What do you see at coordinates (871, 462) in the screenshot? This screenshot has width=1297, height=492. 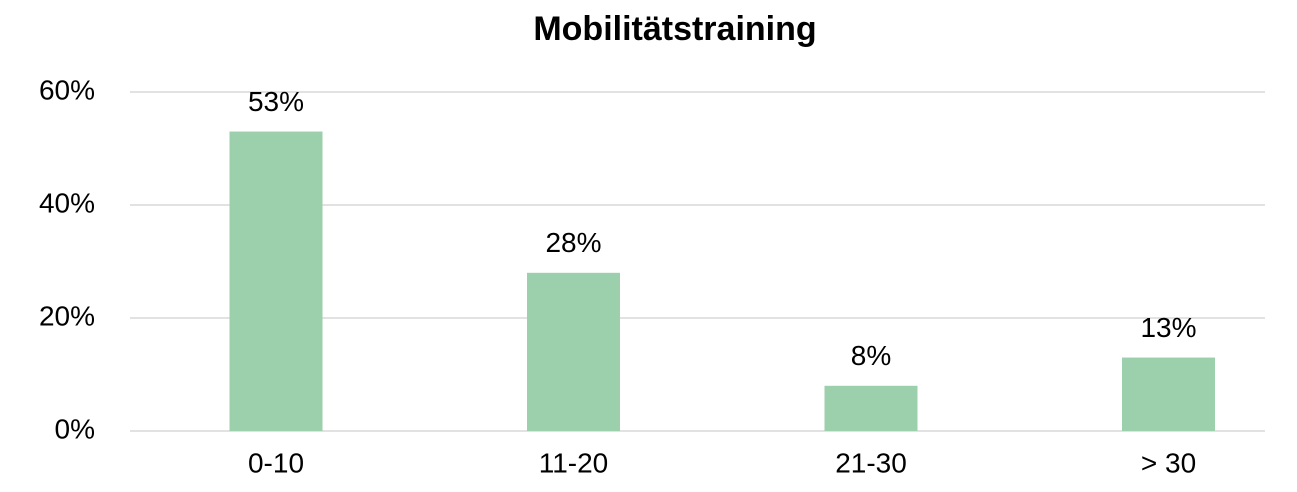 I see `x-tick-label: 21-30` at bounding box center [871, 462].